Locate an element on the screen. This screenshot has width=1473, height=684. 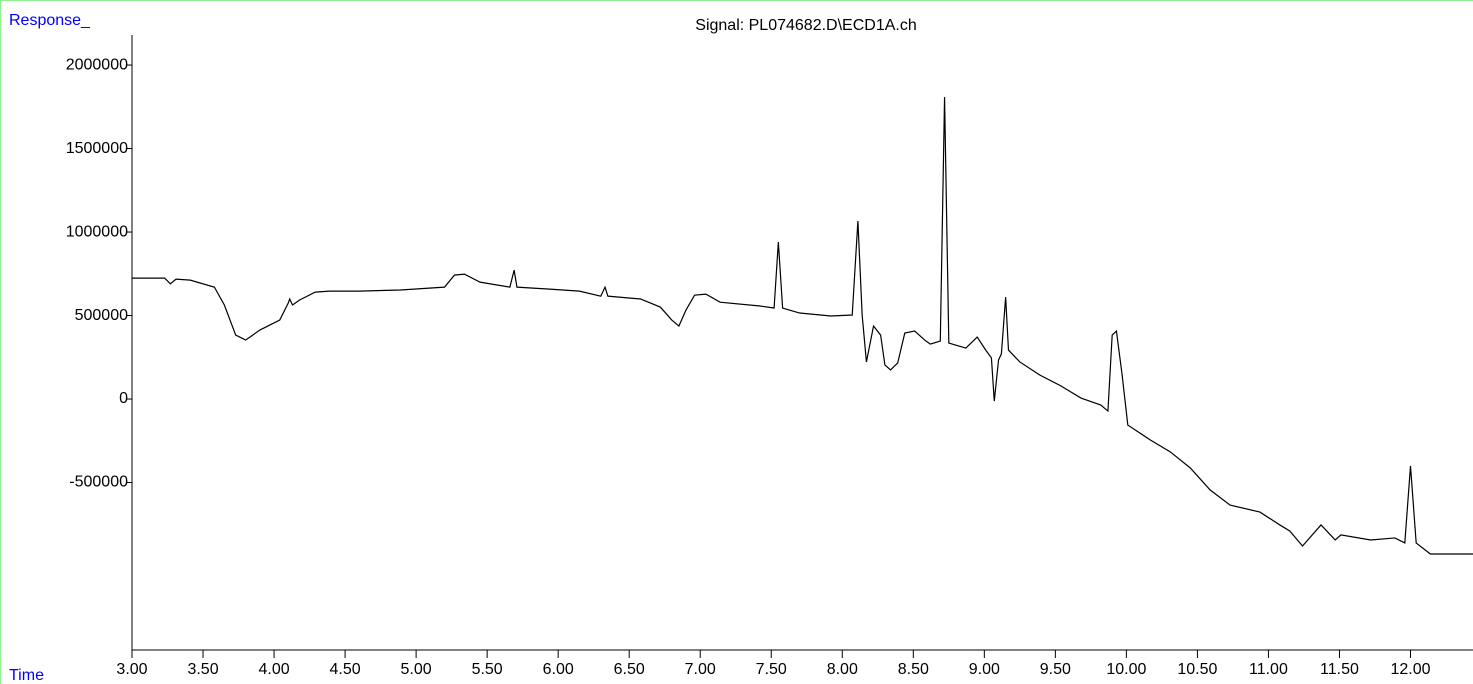
x-axis-label: Time is located at coordinates (26, 675).